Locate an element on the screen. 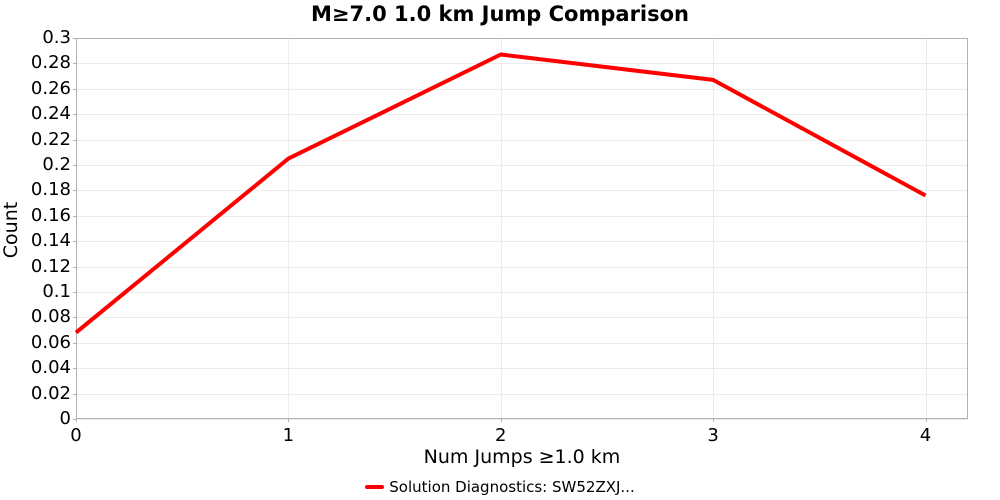 The width and height of the screenshot is (1000, 500). y-tick-label: 0.12 is located at coordinates (50, 266).